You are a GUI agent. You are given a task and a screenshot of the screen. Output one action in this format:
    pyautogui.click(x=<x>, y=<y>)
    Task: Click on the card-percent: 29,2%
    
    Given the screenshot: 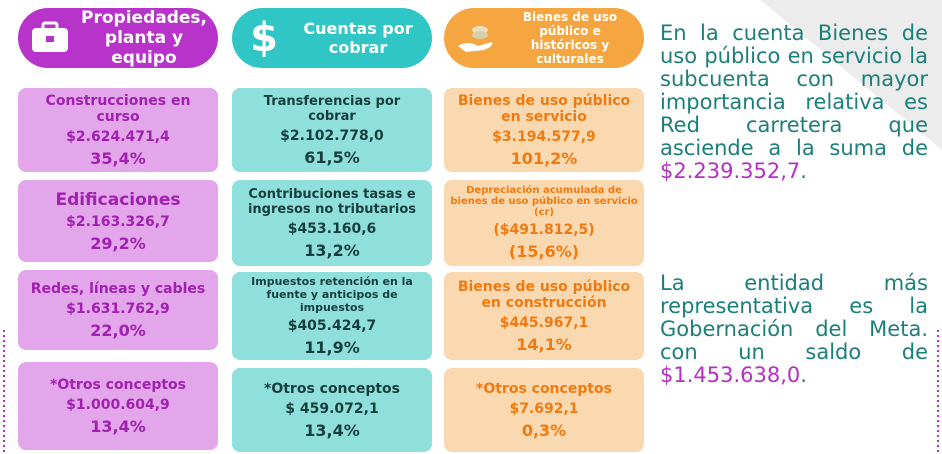 What is the action you would take?
    pyautogui.click(x=118, y=243)
    